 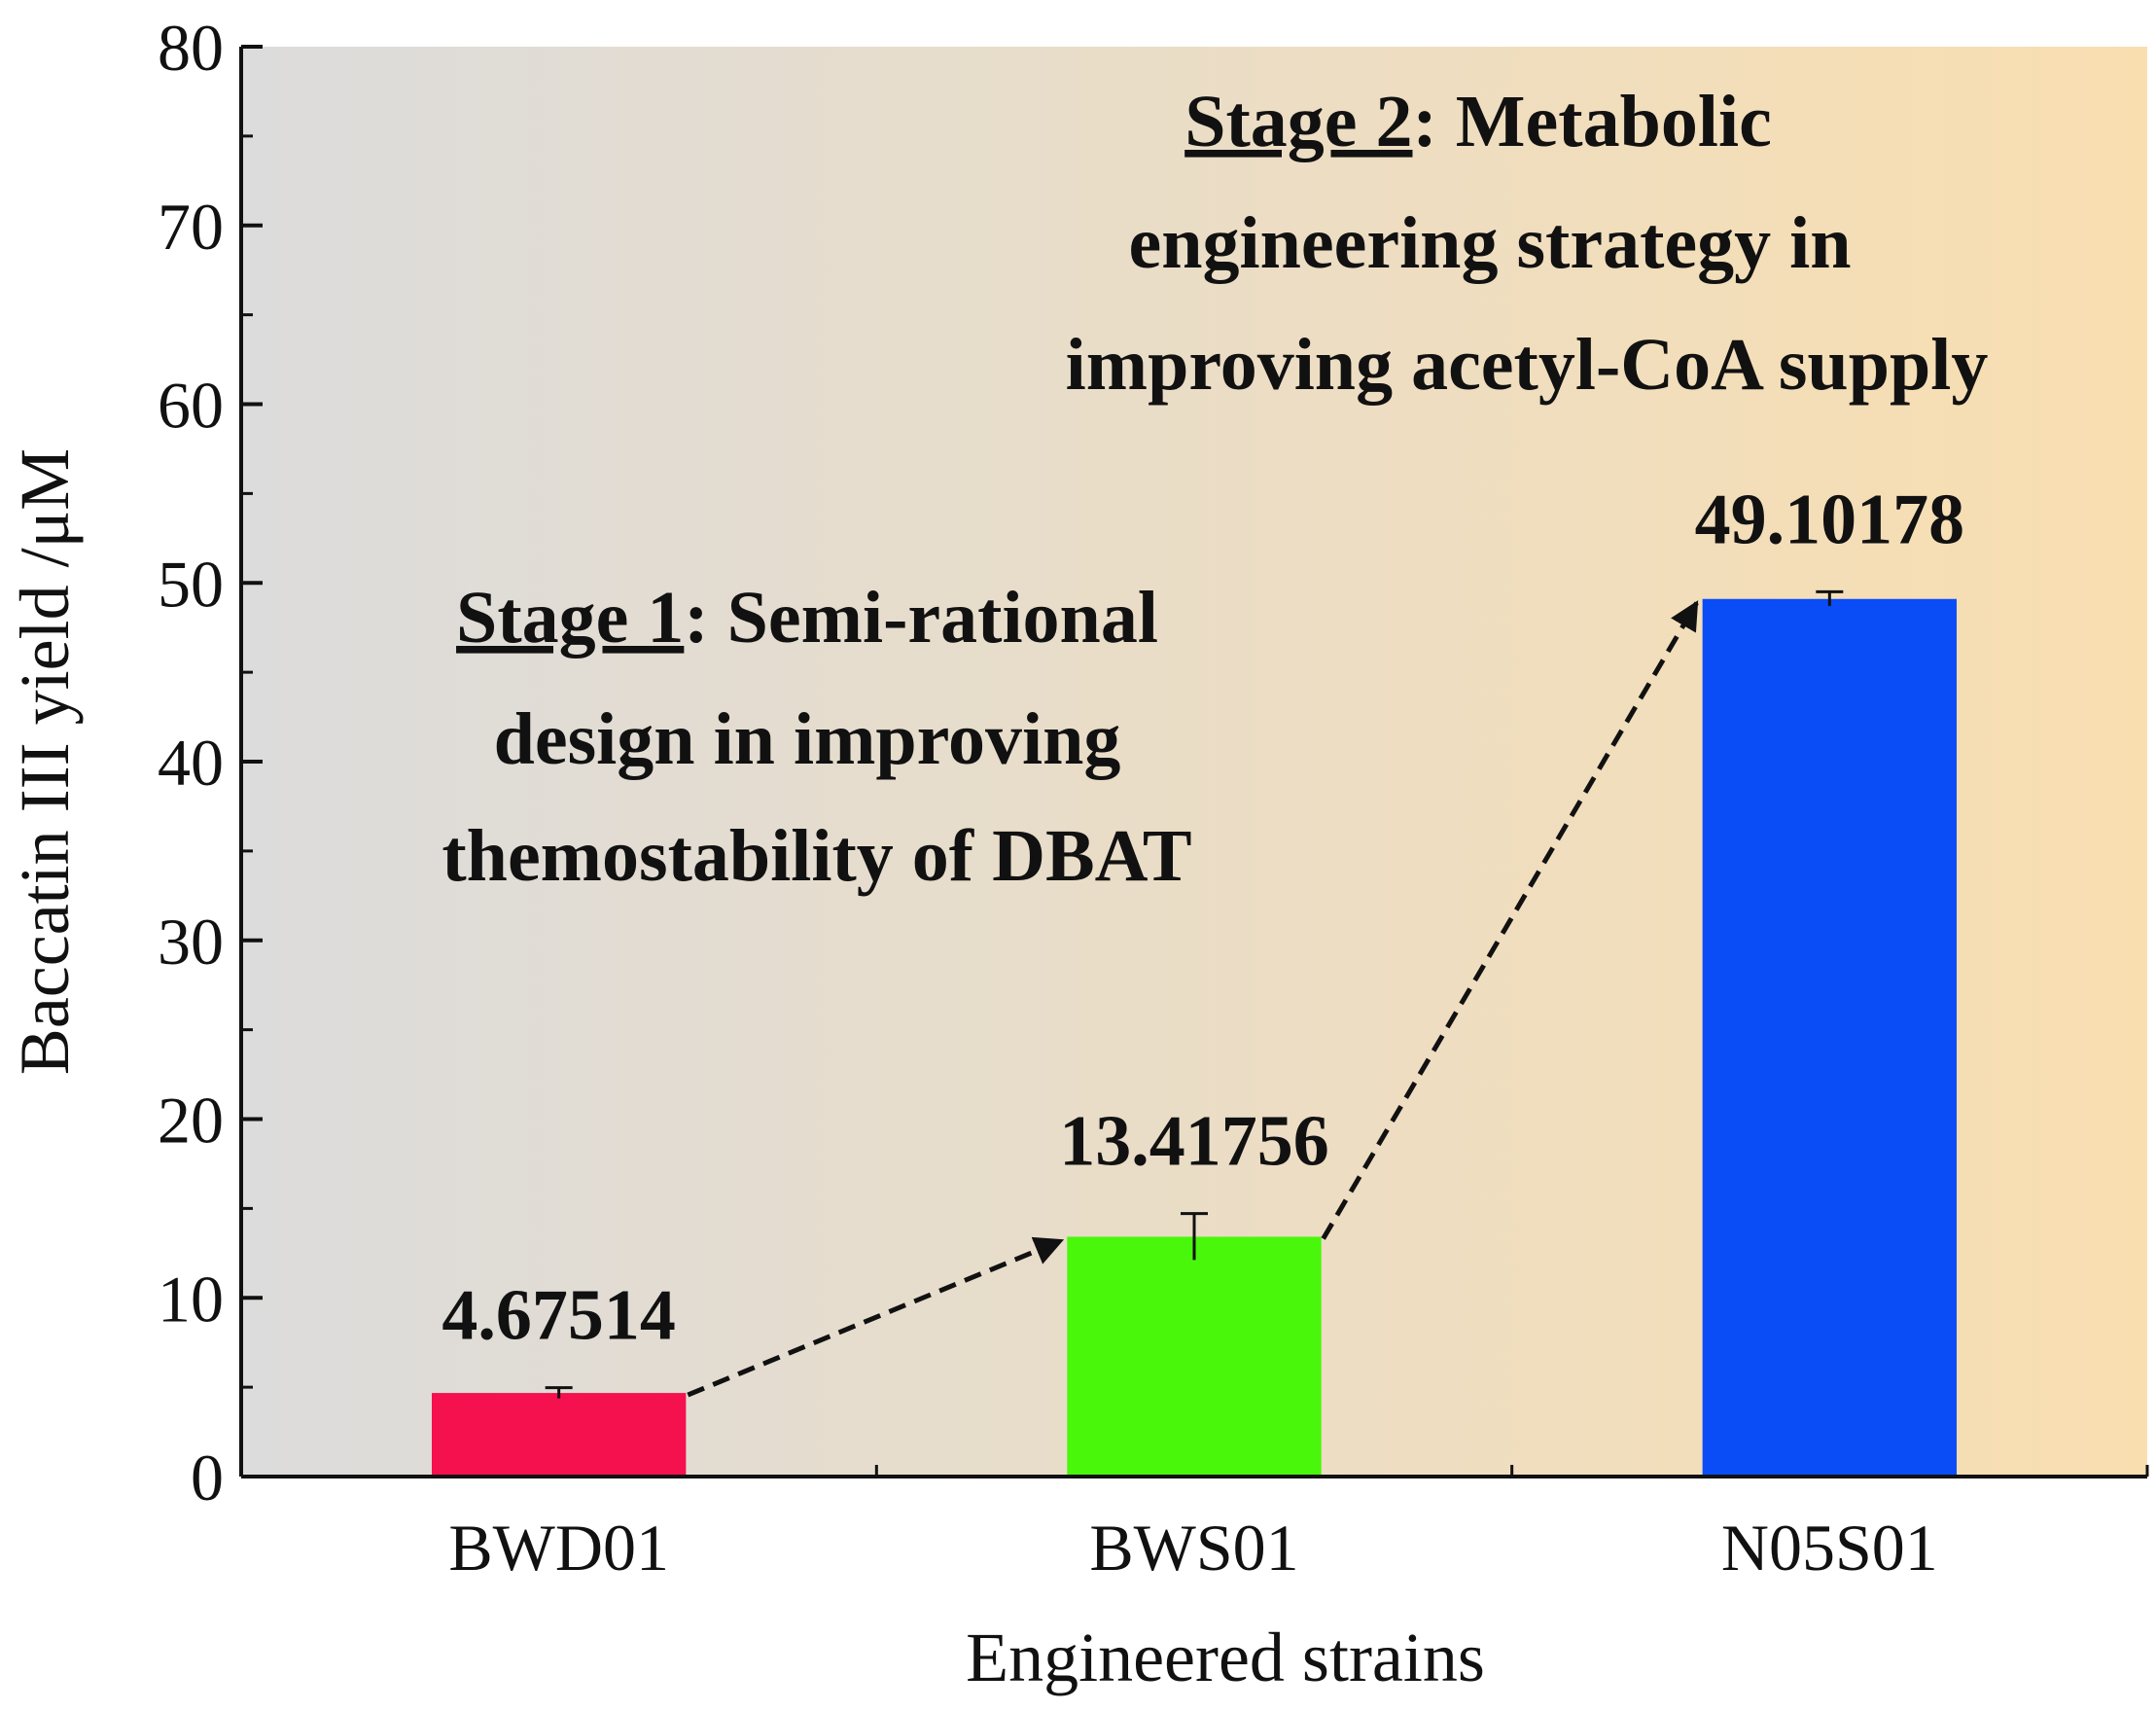 I want to click on stage-2-line-1: engineering strategy in, so click(x=1489, y=243).